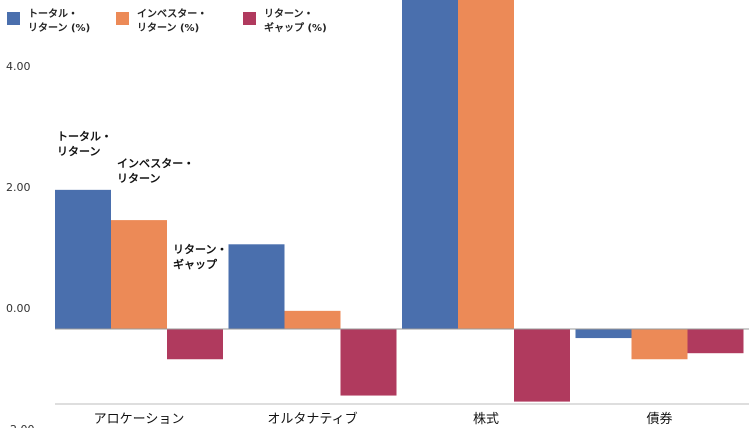  Describe the element at coordinates (195, 264) in the screenshot. I see `annotation-label: ギャップ` at that location.